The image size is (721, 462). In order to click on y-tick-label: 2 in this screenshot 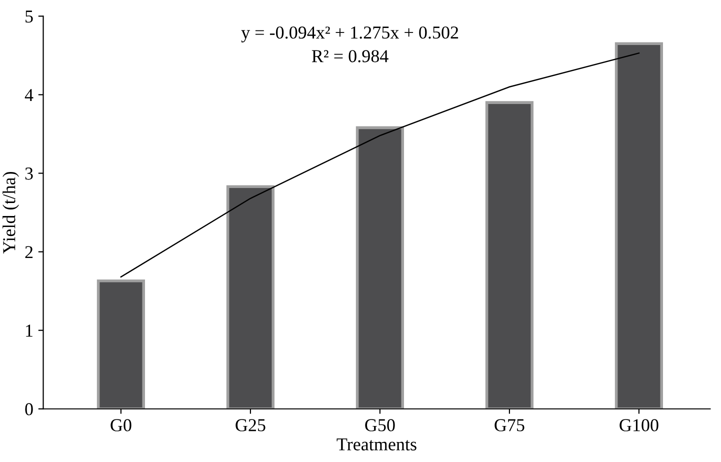, I will do `click(29, 252)`.